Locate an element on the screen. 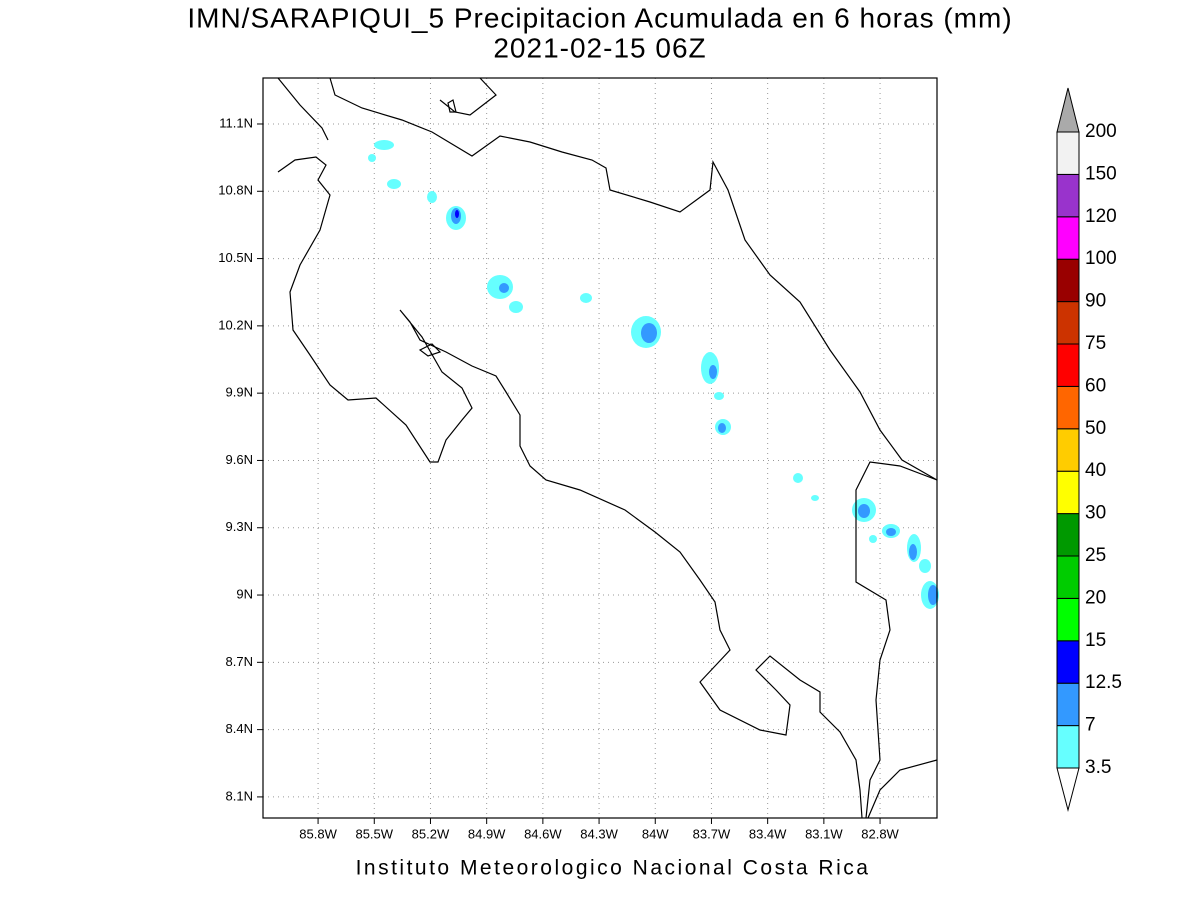  colorbar-label: 75 is located at coordinates (1095, 343).